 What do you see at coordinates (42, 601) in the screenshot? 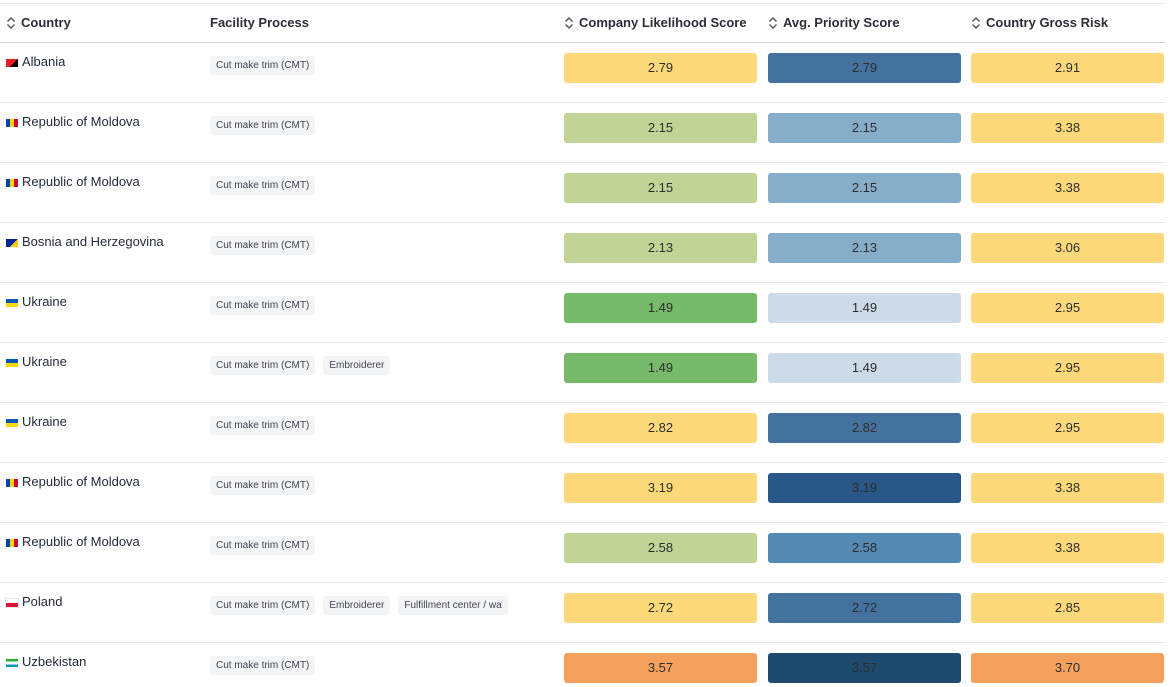
I see `country-name: Poland` at bounding box center [42, 601].